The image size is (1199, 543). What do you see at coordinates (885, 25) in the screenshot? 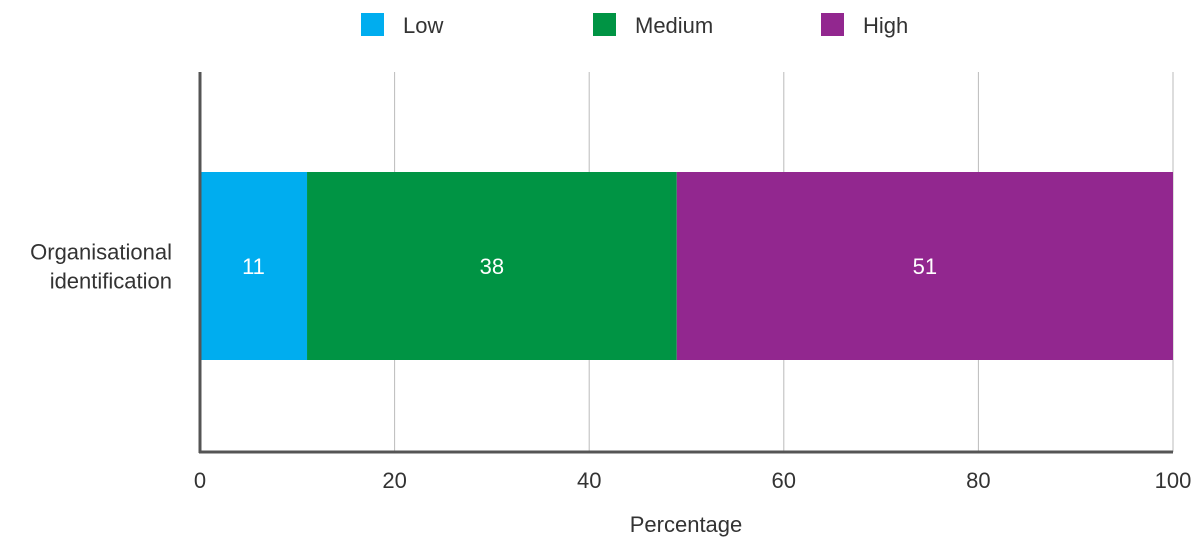
I see `legend-label-high: High` at bounding box center [885, 25].